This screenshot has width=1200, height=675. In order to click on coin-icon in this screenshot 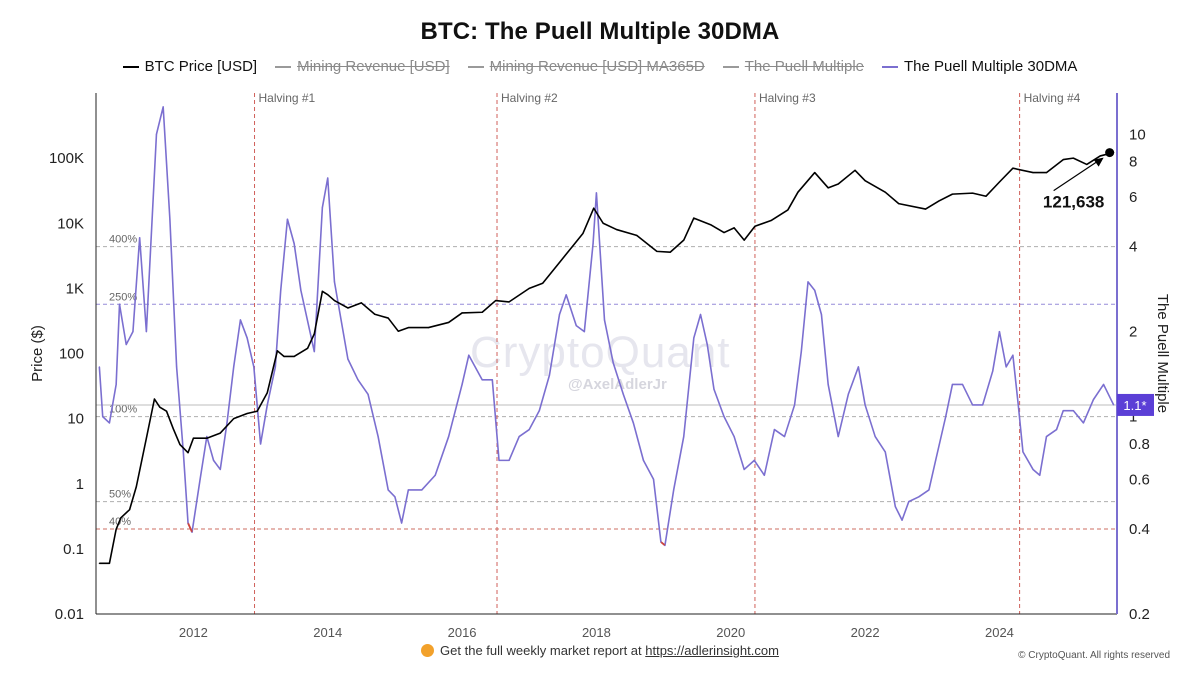, I will do `click(428, 650)`.